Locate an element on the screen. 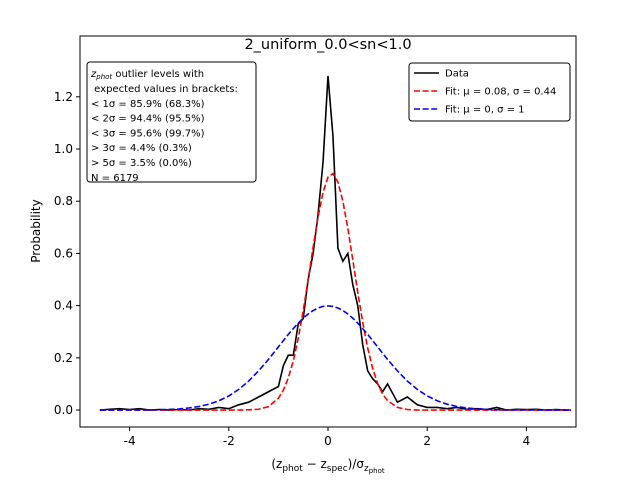 The width and height of the screenshot is (640, 484). annotation-line: > 5σ = 3.5% (0.0%) is located at coordinates (141, 163).